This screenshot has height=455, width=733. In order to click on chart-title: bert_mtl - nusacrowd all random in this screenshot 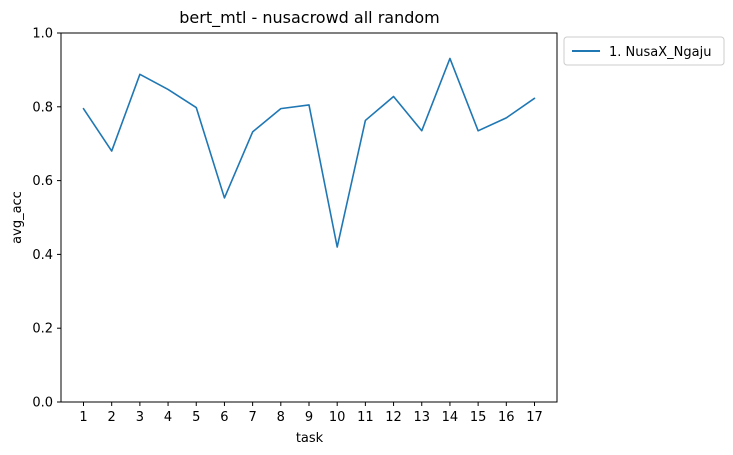, I will do `click(309, 18)`.